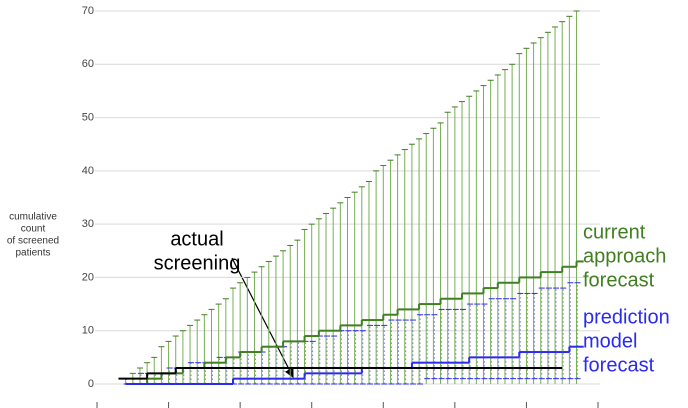 The width and height of the screenshot is (688, 408). I want to click on y-tick-label: 30, so click(88, 224).